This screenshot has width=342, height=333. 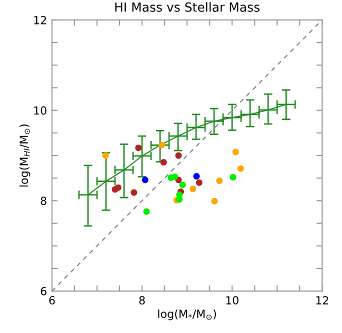 What do you see at coordinates (43, 201) in the screenshot?
I see `y-tick-label: 8` at bounding box center [43, 201].